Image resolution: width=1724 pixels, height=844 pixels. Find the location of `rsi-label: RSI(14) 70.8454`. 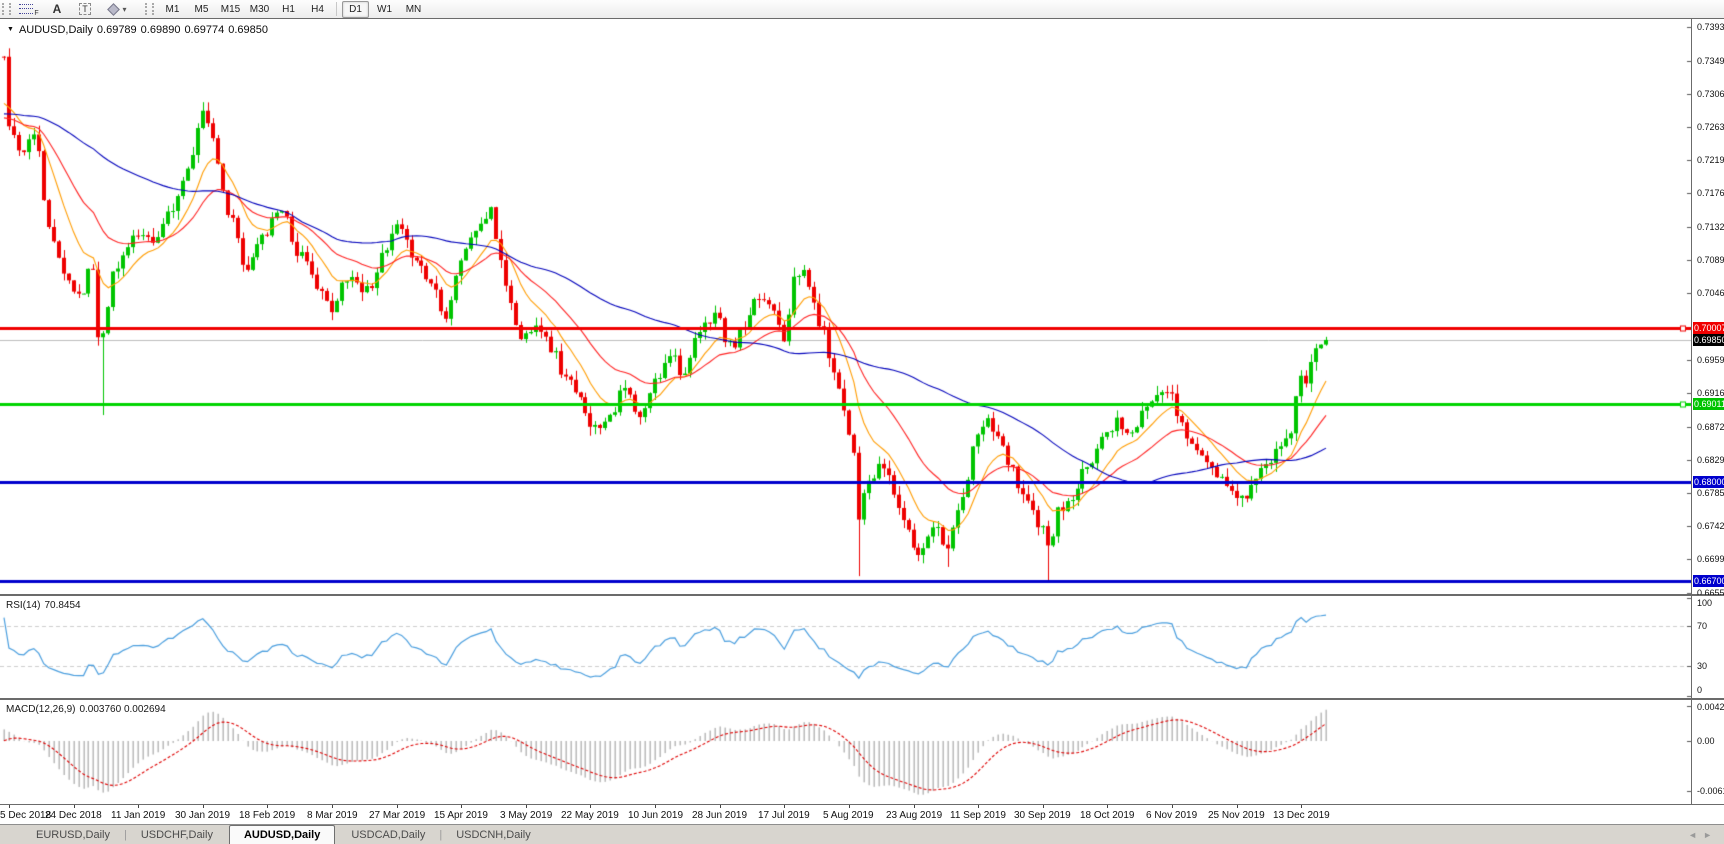

rsi-label: RSI(14) 70.8454 is located at coordinates (45, 605).